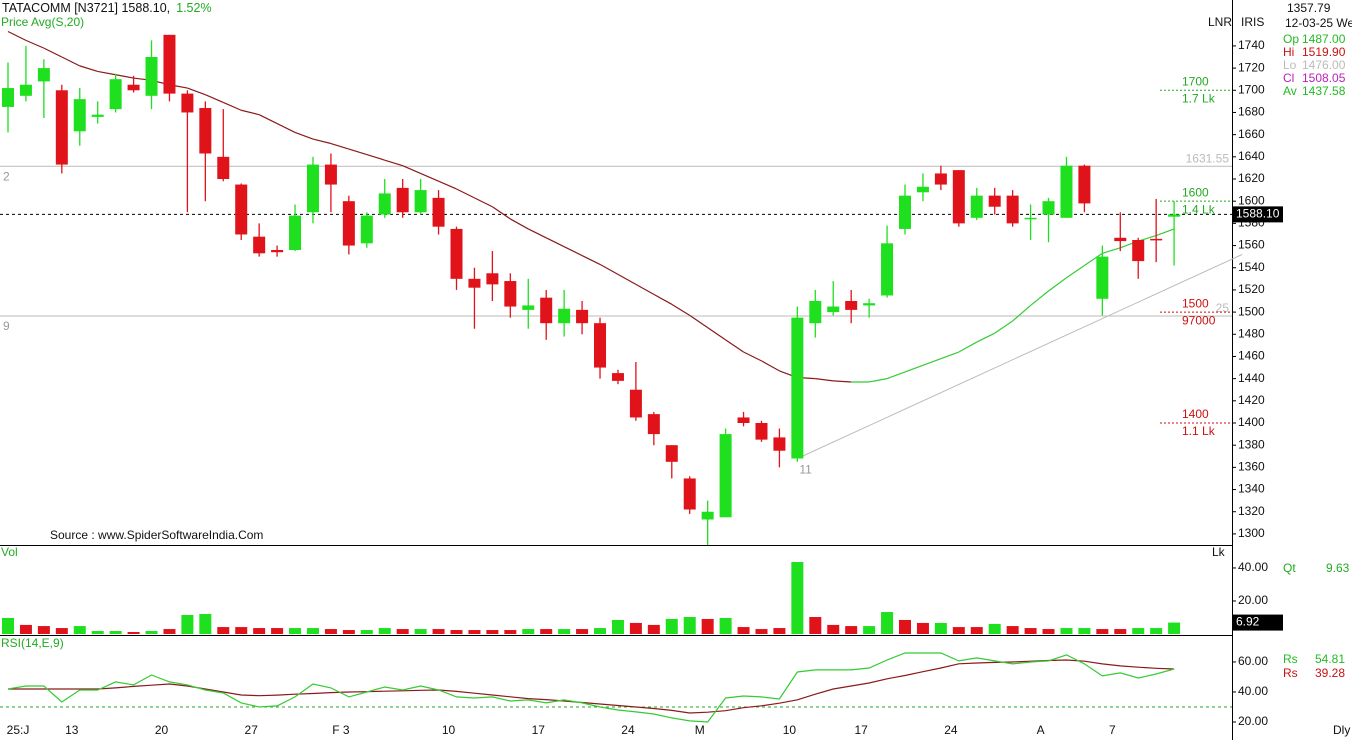  Describe the element at coordinates (1251, 311) in the screenshot. I see `y-tick-label: 1500` at that location.